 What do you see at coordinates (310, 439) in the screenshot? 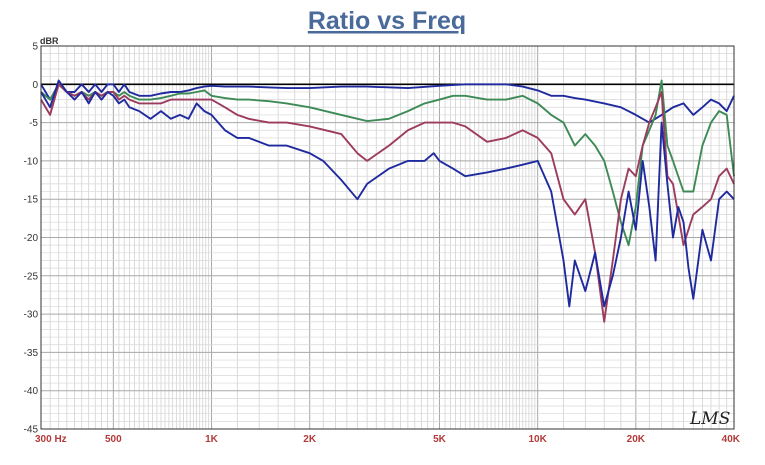
I see `x-tick-label: 2K` at bounding box center [310, 439].